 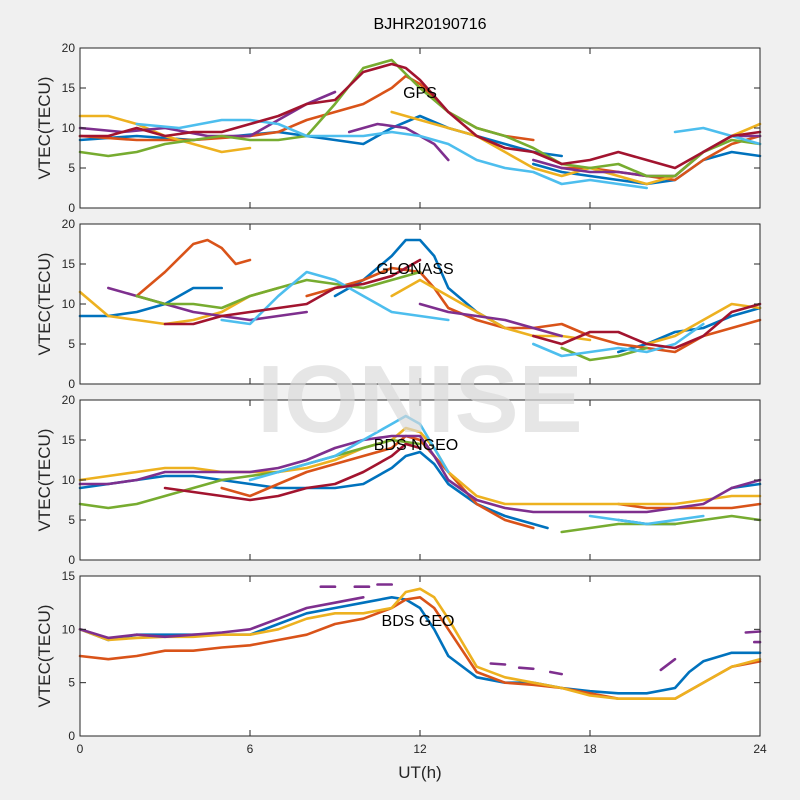 What do you see at coordinates (418, 621) in the screenshot?
I see `panel-label: BDS GEO` at bounding box center [418, 621].